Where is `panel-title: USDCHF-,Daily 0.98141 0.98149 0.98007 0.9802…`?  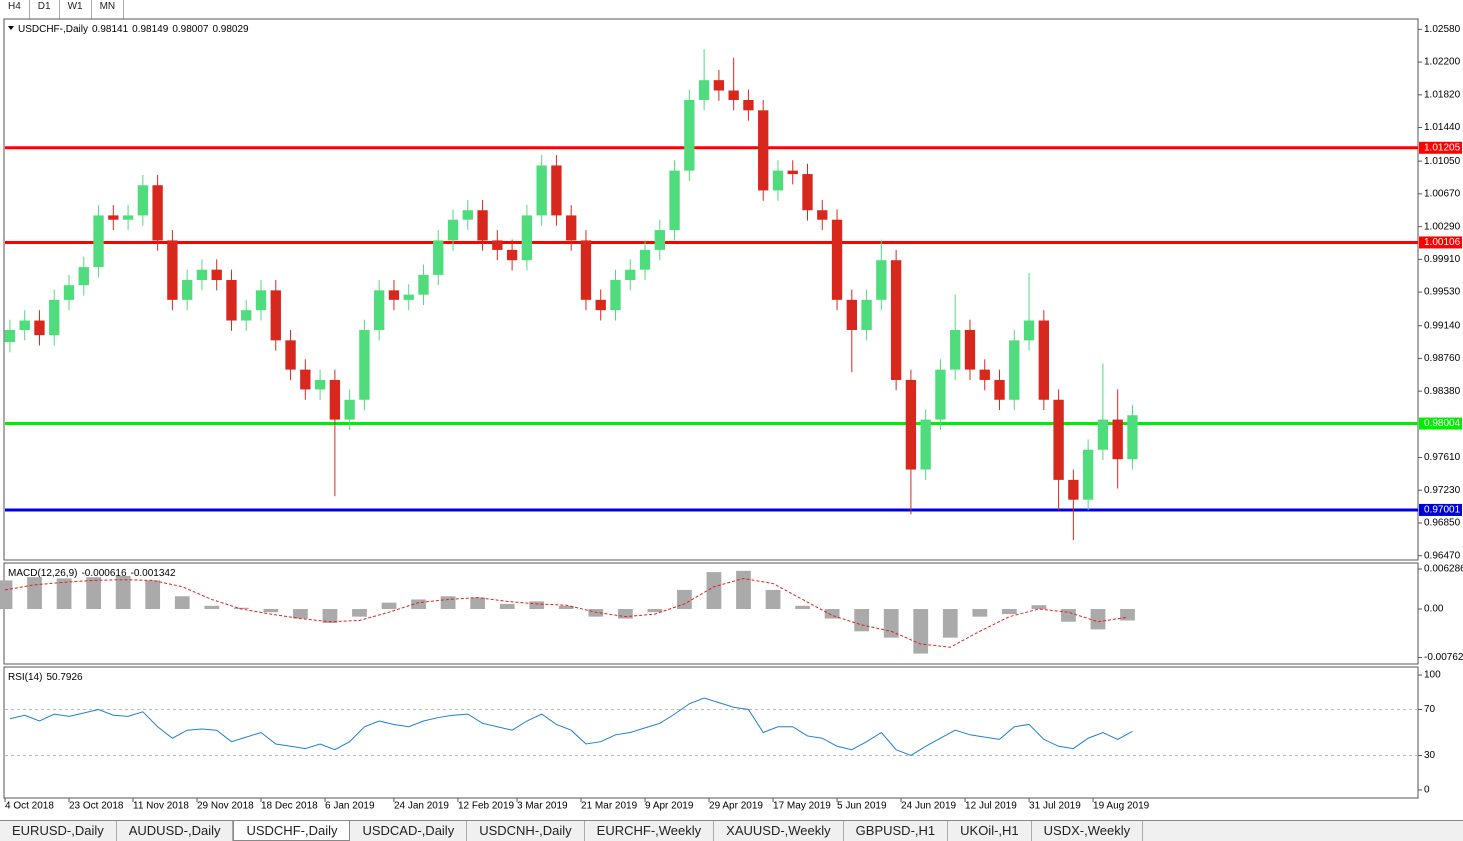
panel-title: USDCHF-,Daily 0.98141 0.98149 0.98007 0.9802… is located at coordinates (133, 29).